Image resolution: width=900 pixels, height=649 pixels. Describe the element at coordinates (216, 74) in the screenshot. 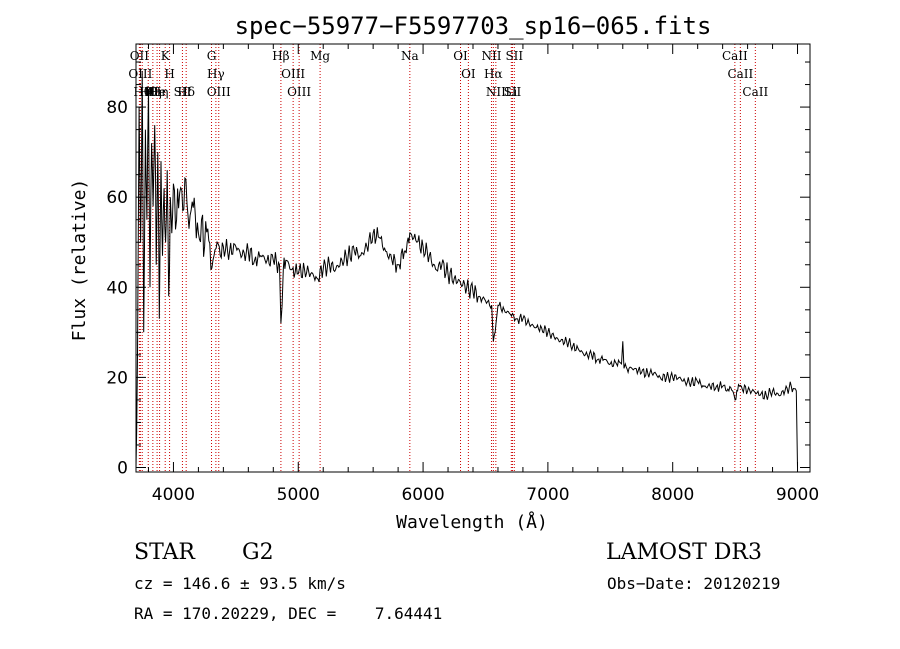

I see `line-marker-label: Hγ` at that location.